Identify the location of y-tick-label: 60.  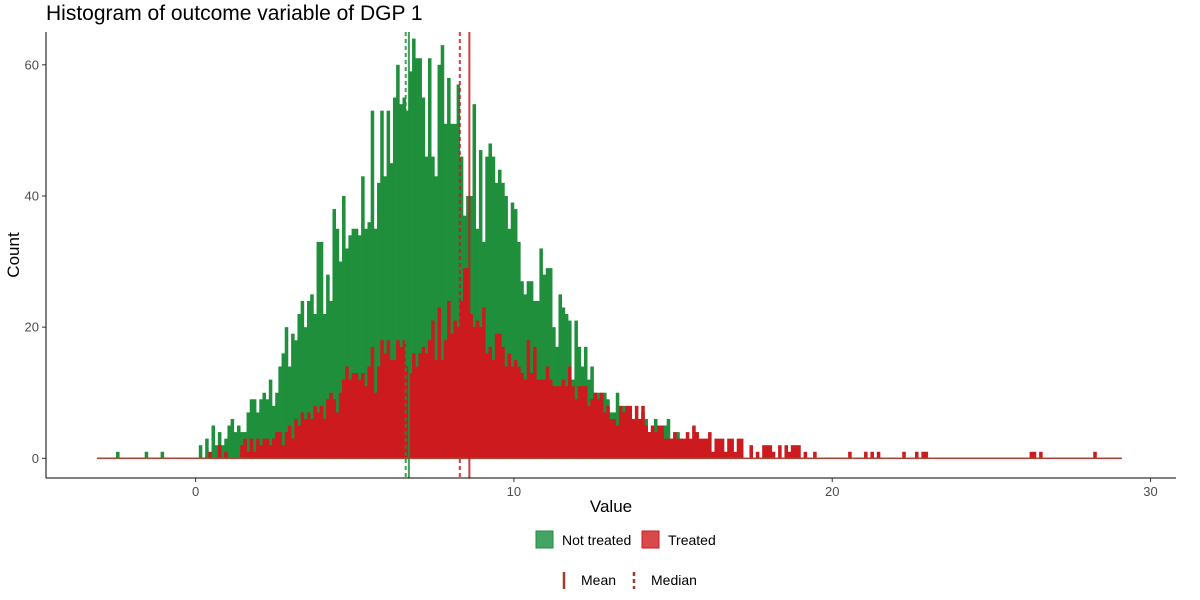
(32, 64).